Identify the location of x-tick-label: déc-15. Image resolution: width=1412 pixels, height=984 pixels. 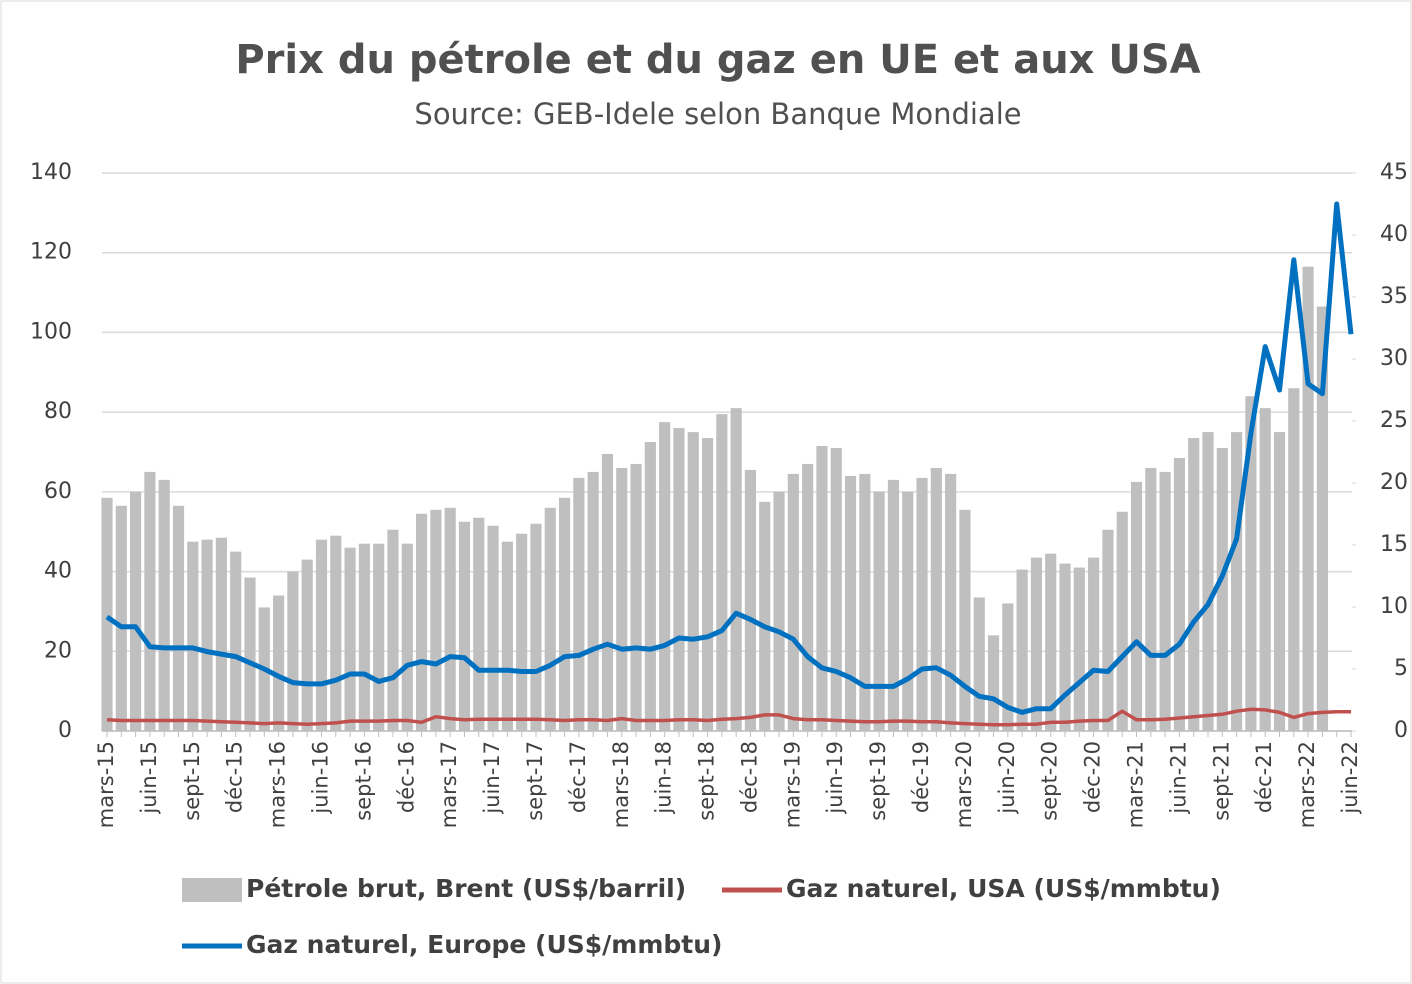
(235, 777).